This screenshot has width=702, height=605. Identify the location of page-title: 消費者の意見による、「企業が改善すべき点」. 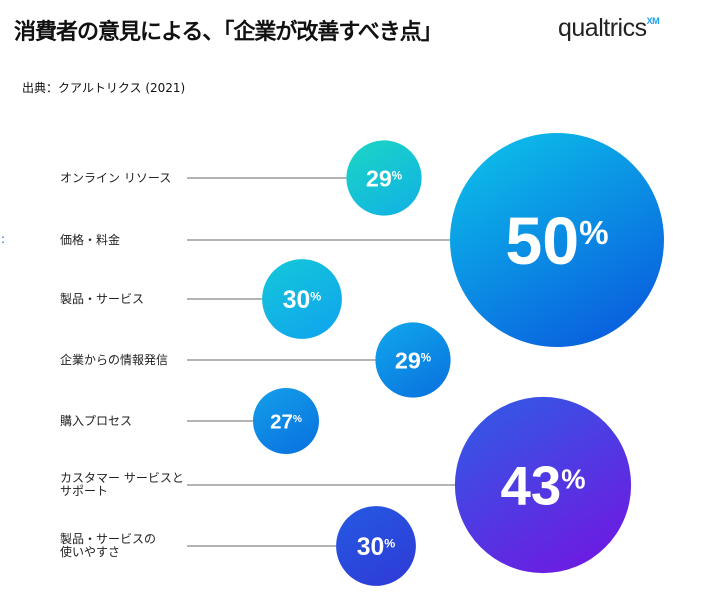
(228, 32).